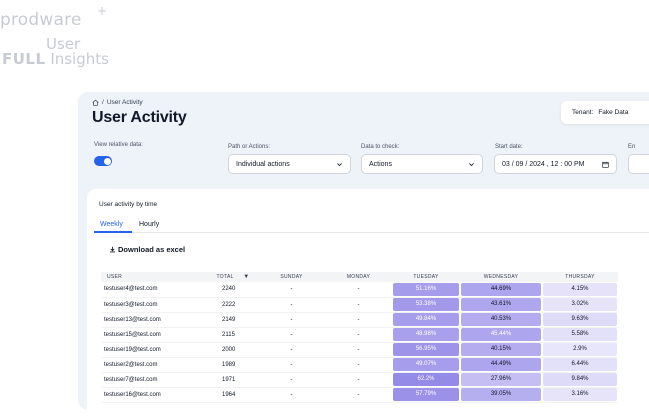  What do you see at coordinates (501, 365) in the screenshot?
I see `wednesday-cell: 44.49%` at bounding box center [501, 365].